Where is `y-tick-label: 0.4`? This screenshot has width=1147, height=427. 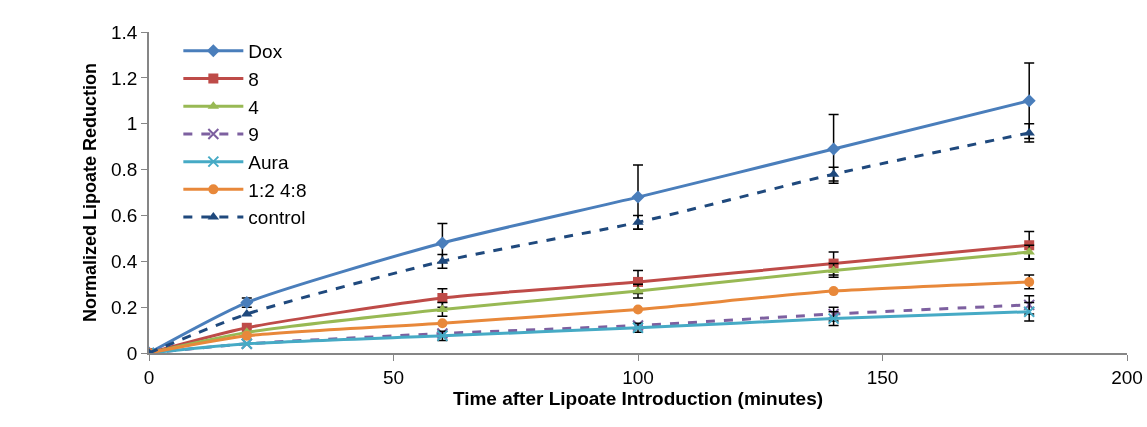
y-tick-label: 0.4 is located at coordinates (124, 261).